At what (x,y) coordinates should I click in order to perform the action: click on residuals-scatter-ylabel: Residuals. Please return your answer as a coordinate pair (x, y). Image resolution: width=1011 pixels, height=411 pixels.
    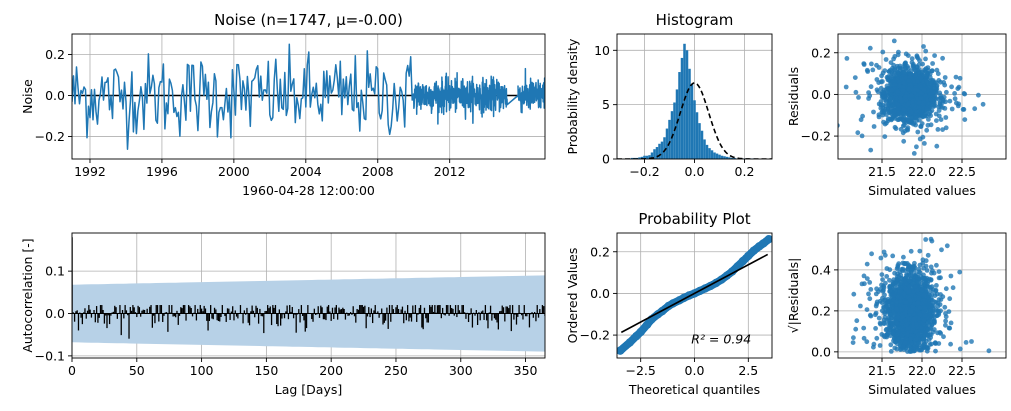
    Looking at the image, I should click on (793, 96).